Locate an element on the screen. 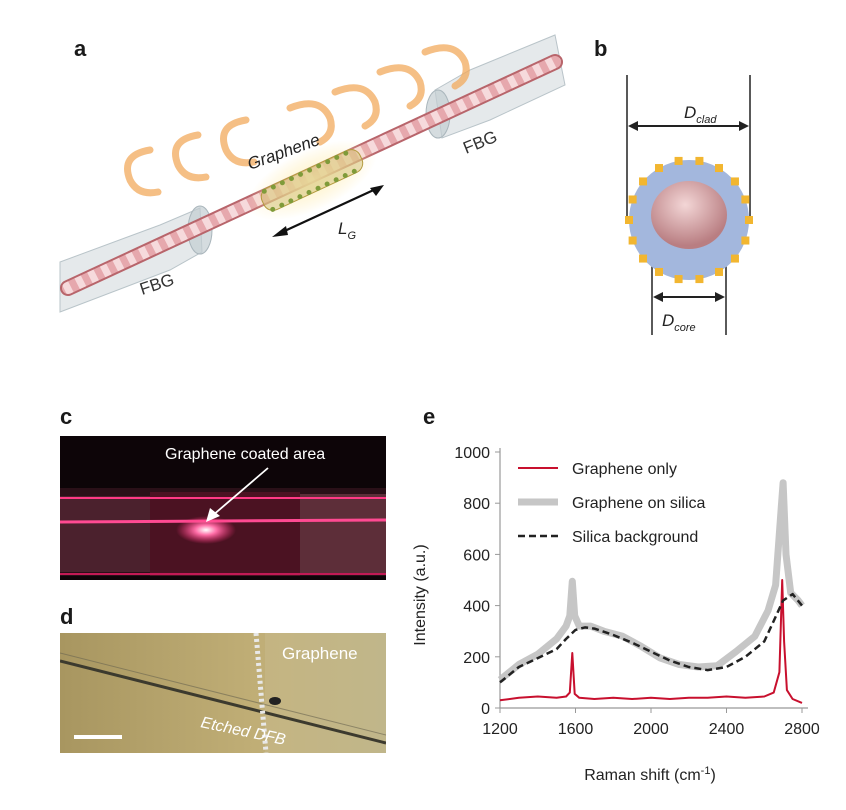 This screenshot has width=846, height=810. x-tick-label: 2400 is located at coordinates (727, 729).